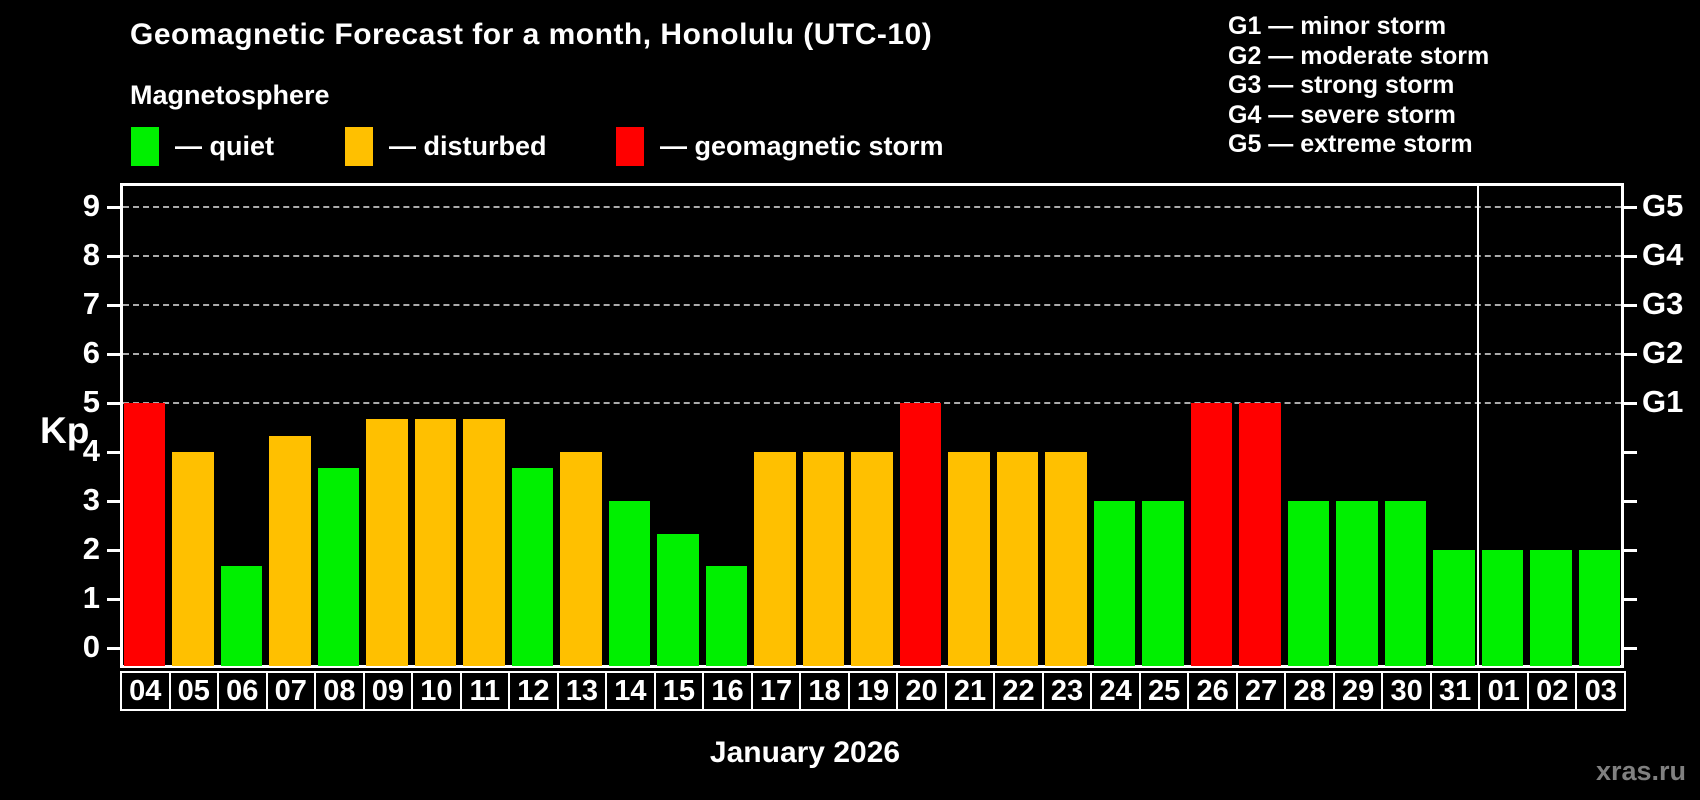 The width and height of the screenshot is (1700, 800). I want to click on g-scale-label-g3: G3, so click(1663, 303).